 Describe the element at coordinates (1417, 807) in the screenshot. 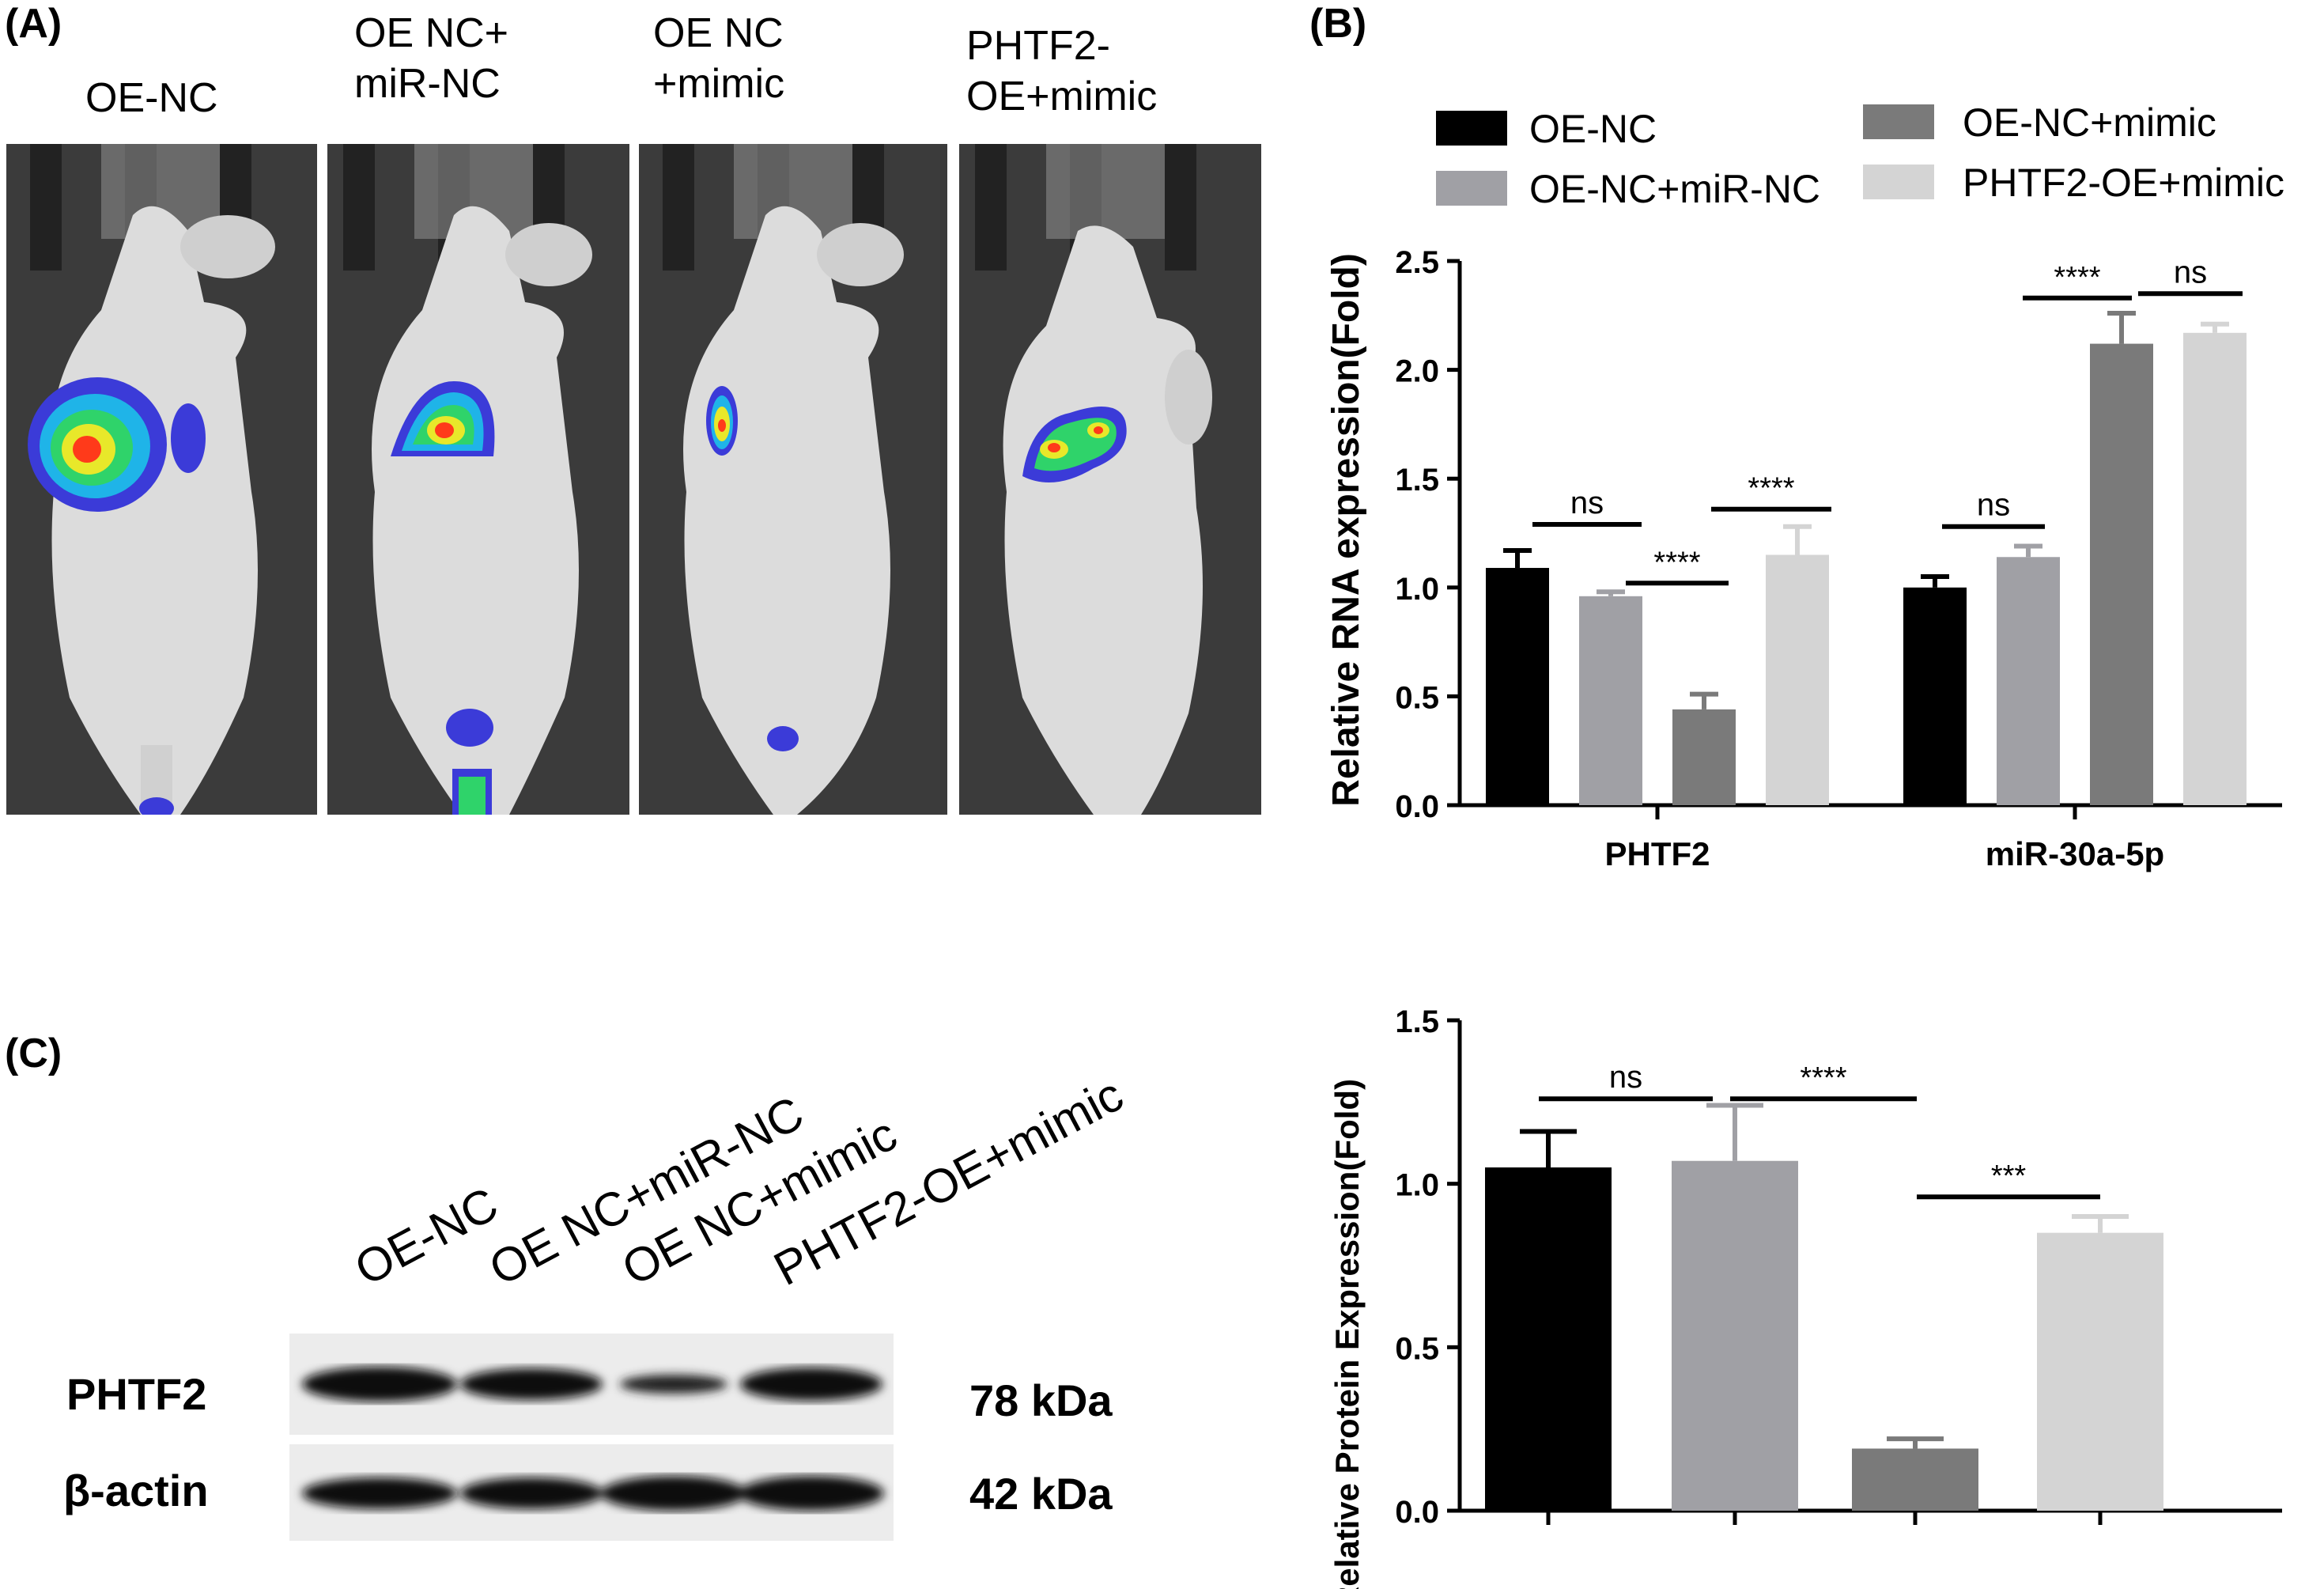

I see `rna-y-tick-label: 0.0` at that location.